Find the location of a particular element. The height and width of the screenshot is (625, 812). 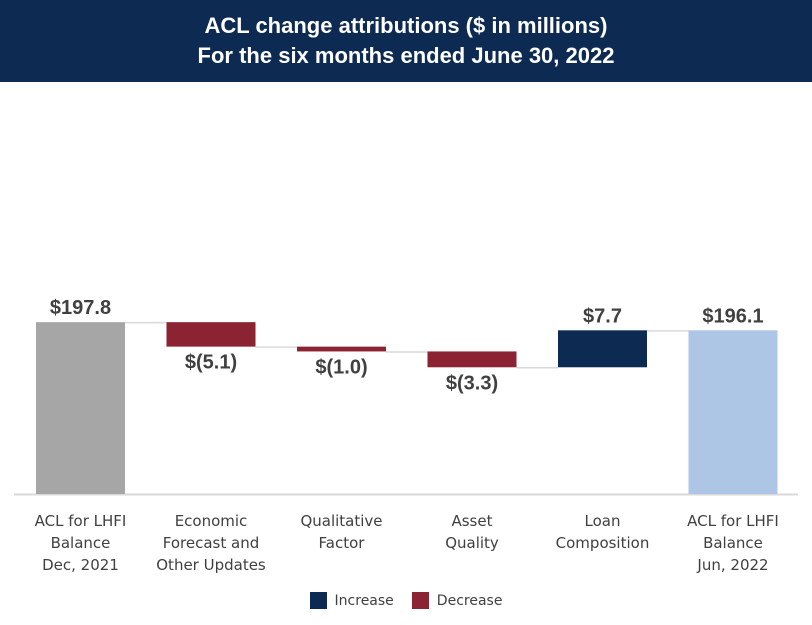

legend-swatch-decrease is located at coordinates (420, 600).